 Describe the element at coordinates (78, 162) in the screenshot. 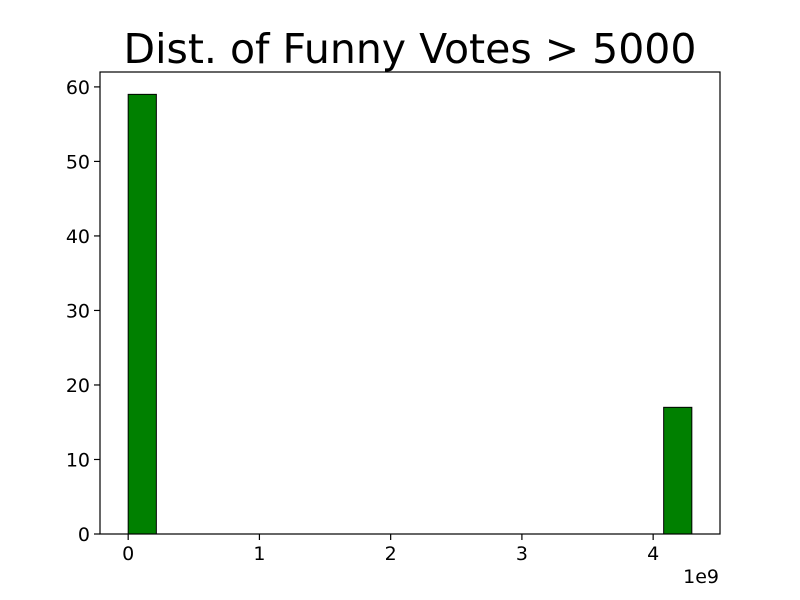

I see `y-tick-label-5: 50` at that location.